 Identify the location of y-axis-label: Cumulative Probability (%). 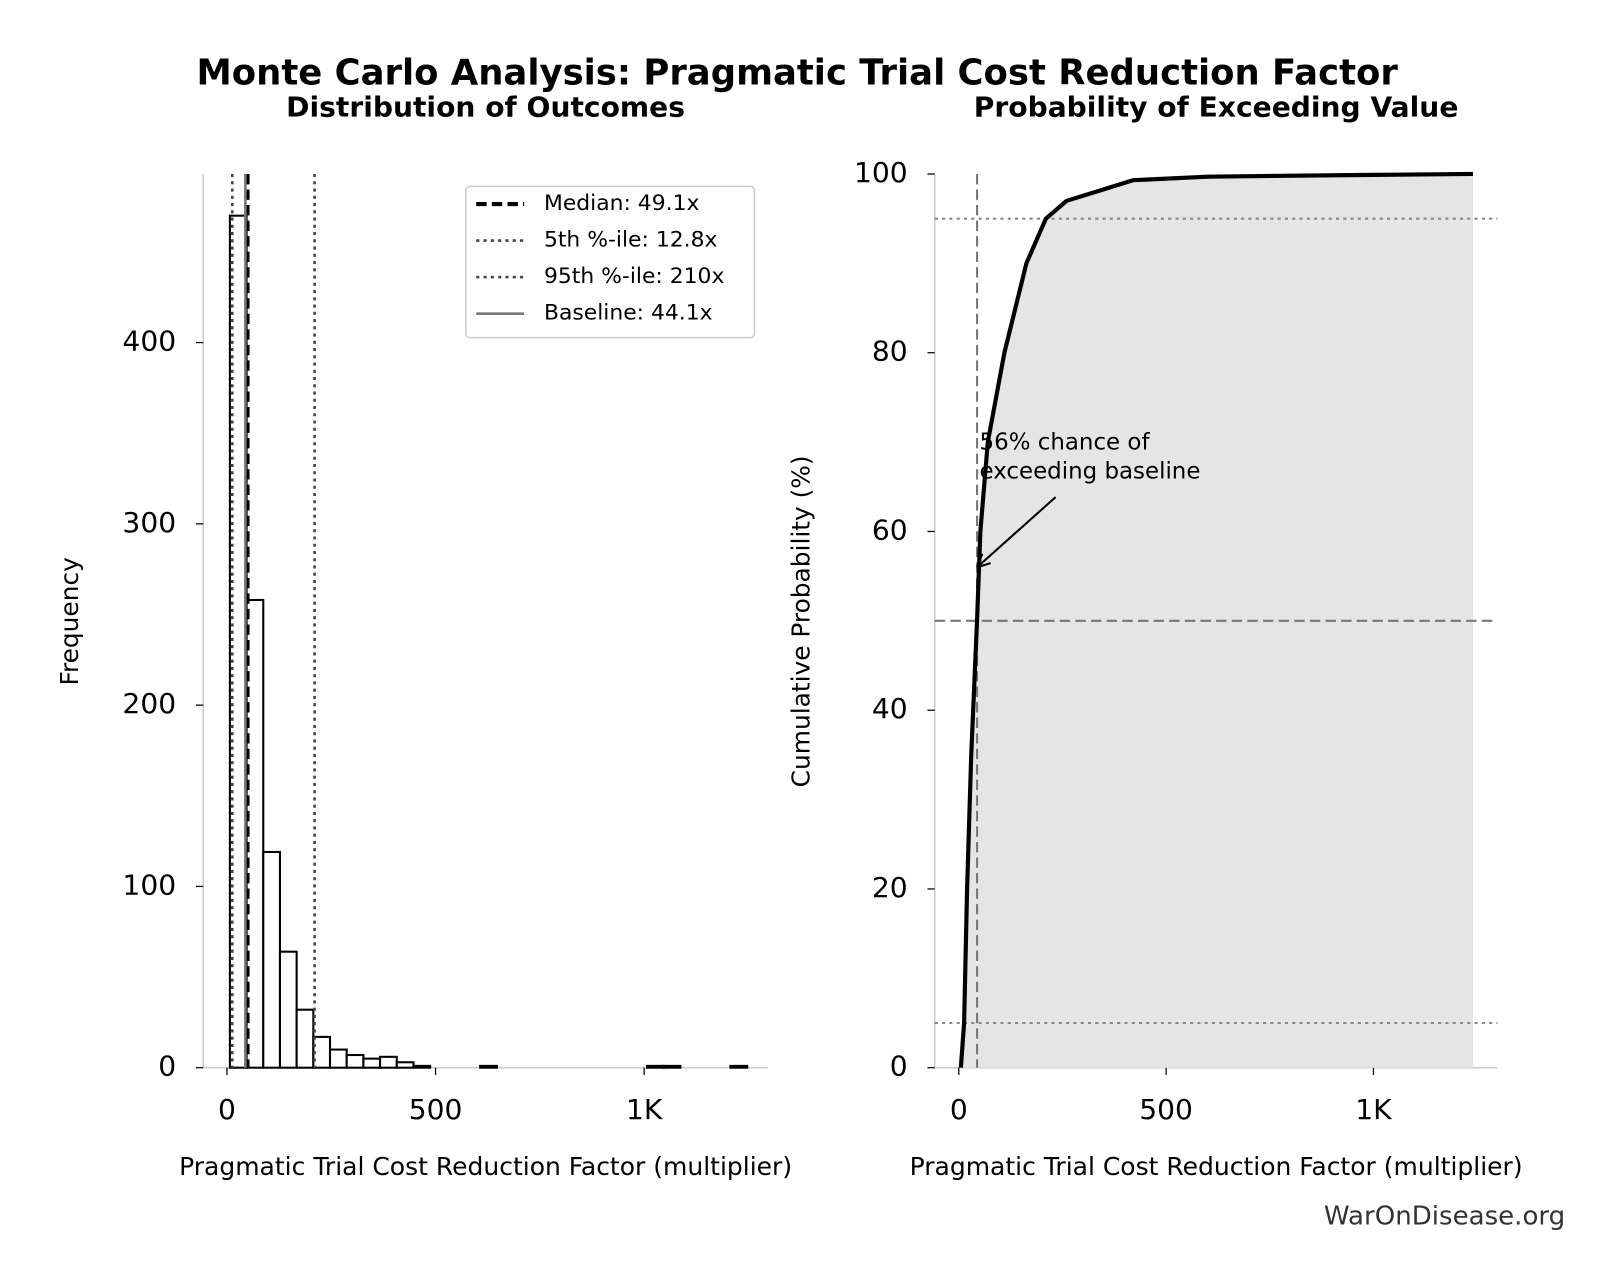
(800, 621).